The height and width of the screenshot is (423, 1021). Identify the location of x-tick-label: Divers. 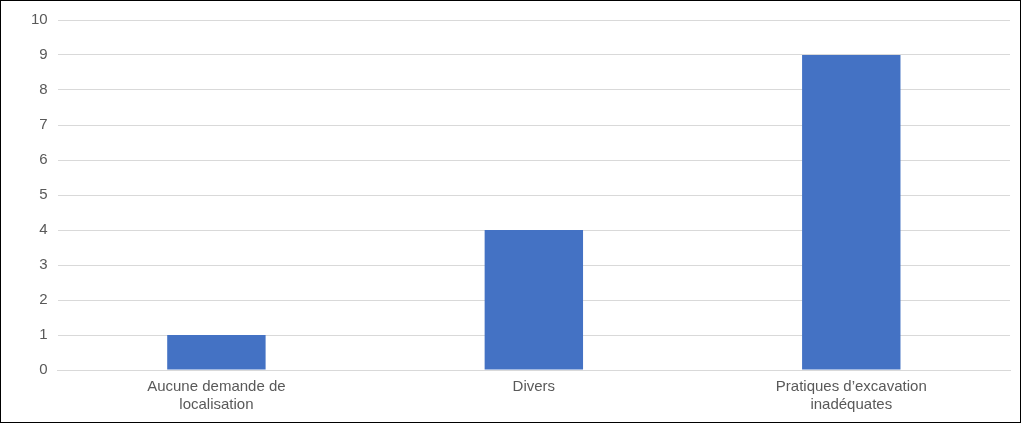
(534, 386).